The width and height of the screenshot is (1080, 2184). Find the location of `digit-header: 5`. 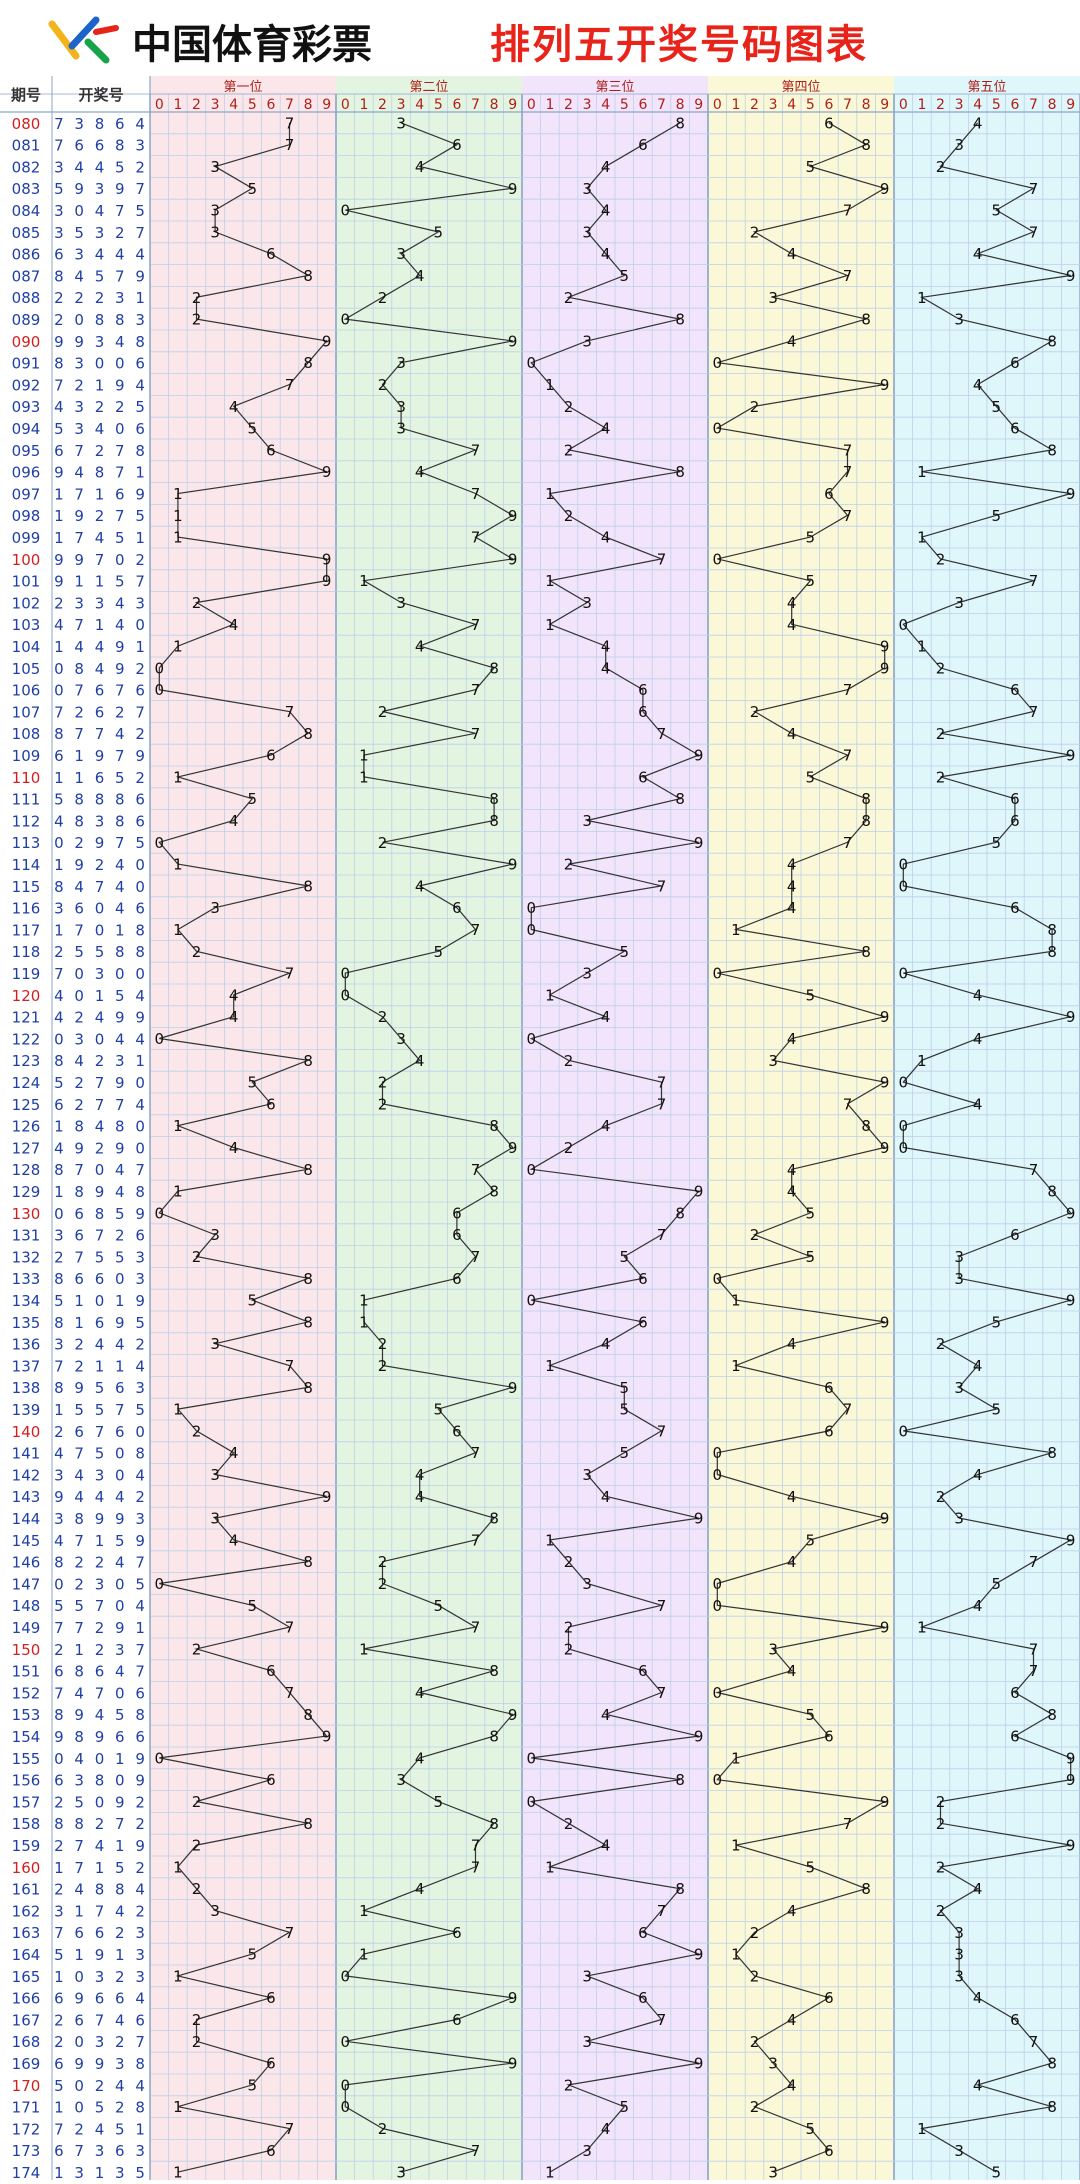

digit-header: 5 is located at coordinates (996, 105).